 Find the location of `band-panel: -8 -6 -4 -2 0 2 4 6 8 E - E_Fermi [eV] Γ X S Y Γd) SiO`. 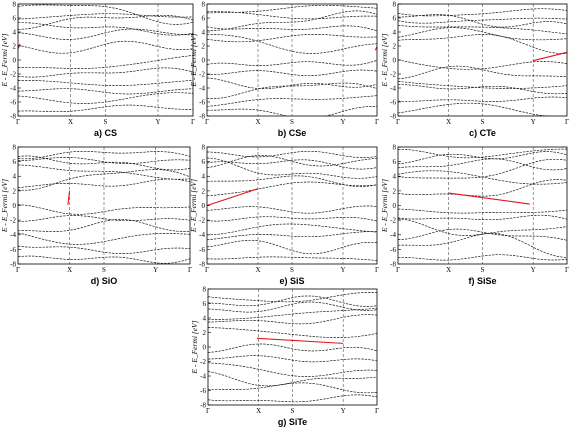

band-panel: -8 -6 -4 -2 0 2 4 6 8 E - E_Fermi [eV] Γ X S Y Γd) SiO is located at coordinates (96, 214).